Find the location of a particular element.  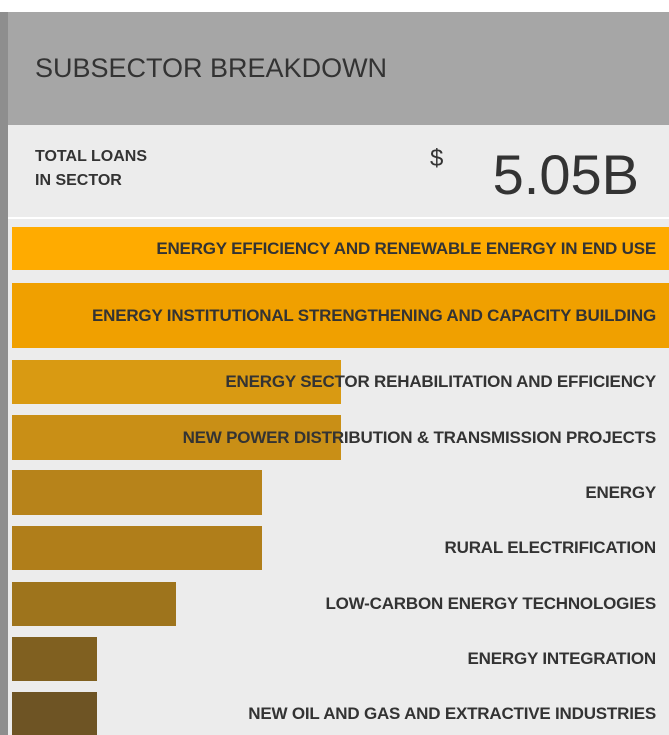

total-amount: 5.05B is located at coordinates (565, 174).